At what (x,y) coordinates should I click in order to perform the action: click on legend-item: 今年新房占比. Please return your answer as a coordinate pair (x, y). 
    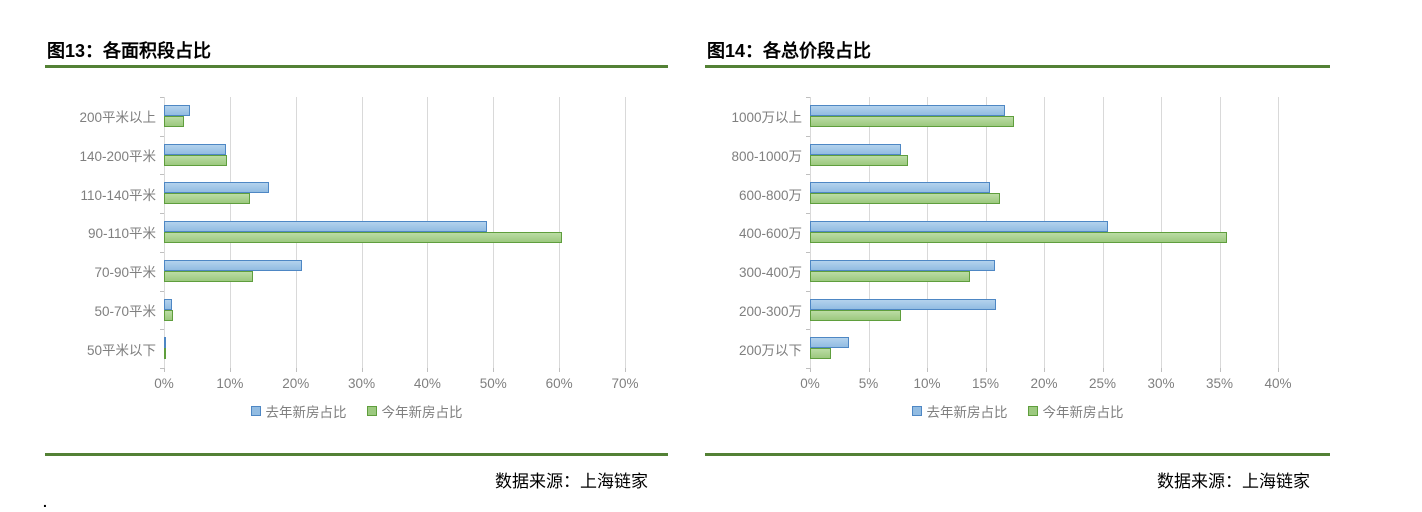
    Looking at the image, I should click on (414, 411).